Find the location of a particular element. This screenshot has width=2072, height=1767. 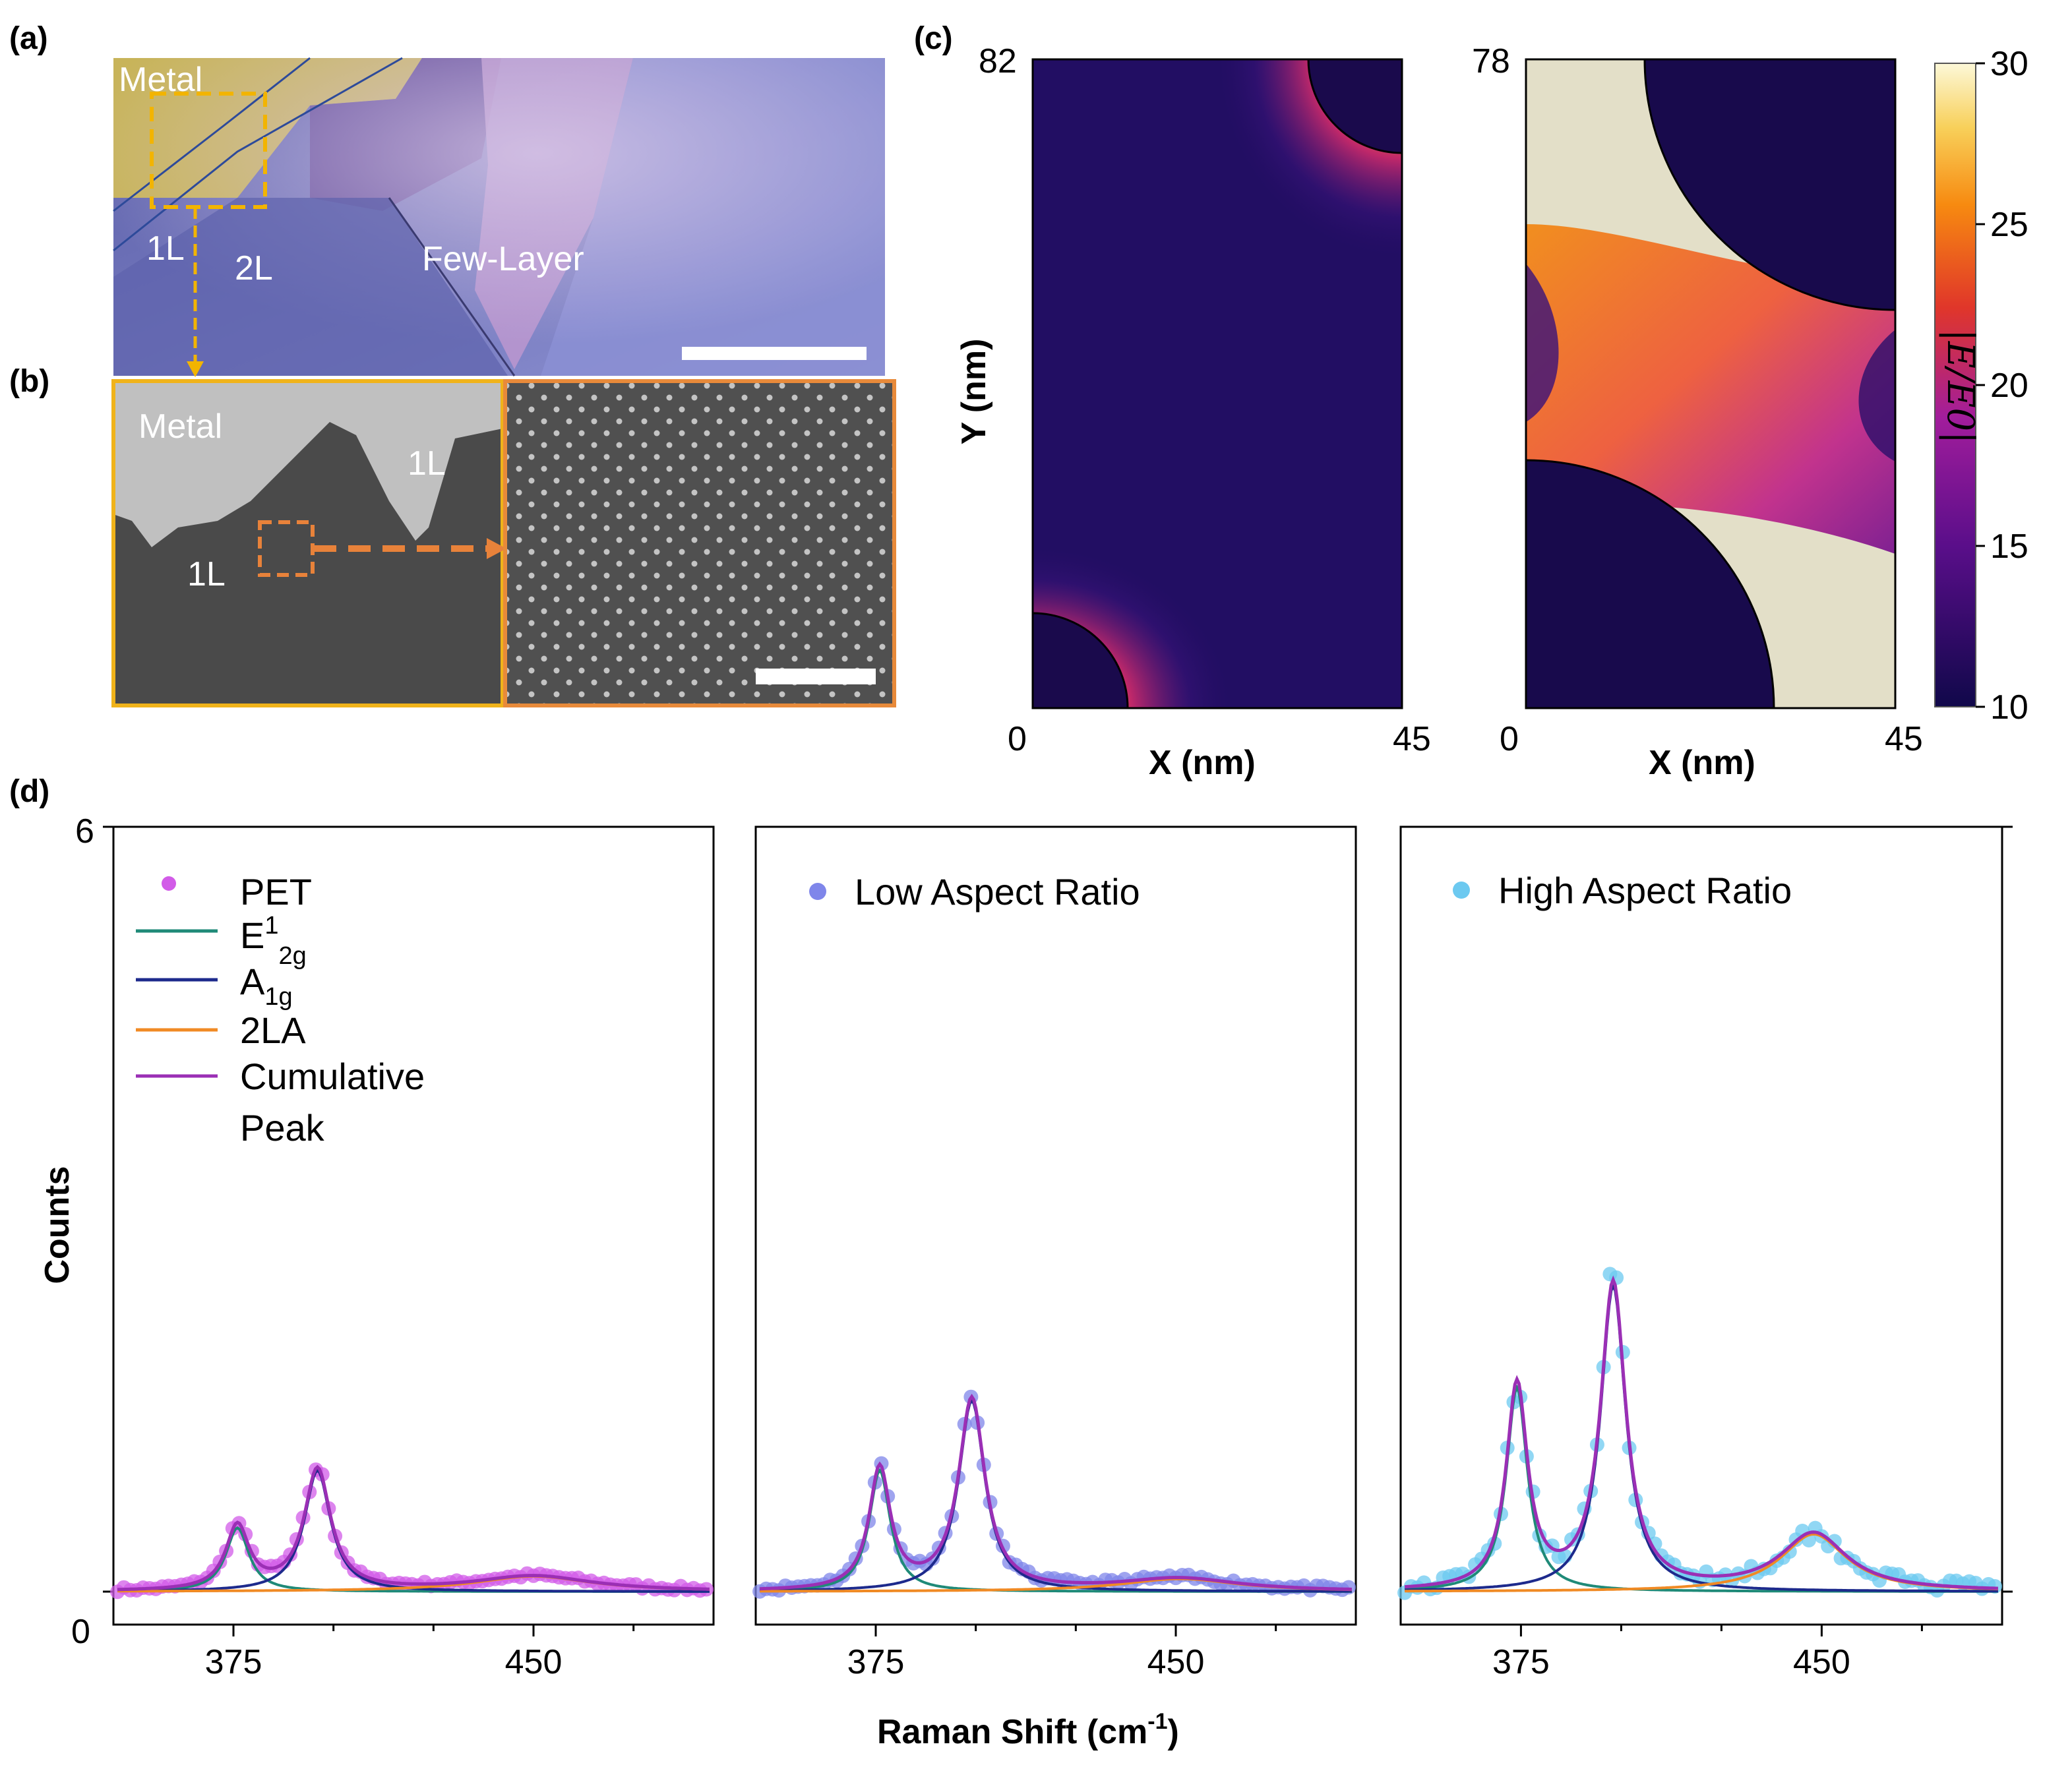

sem-image-right is located at coordinates (699, 543).